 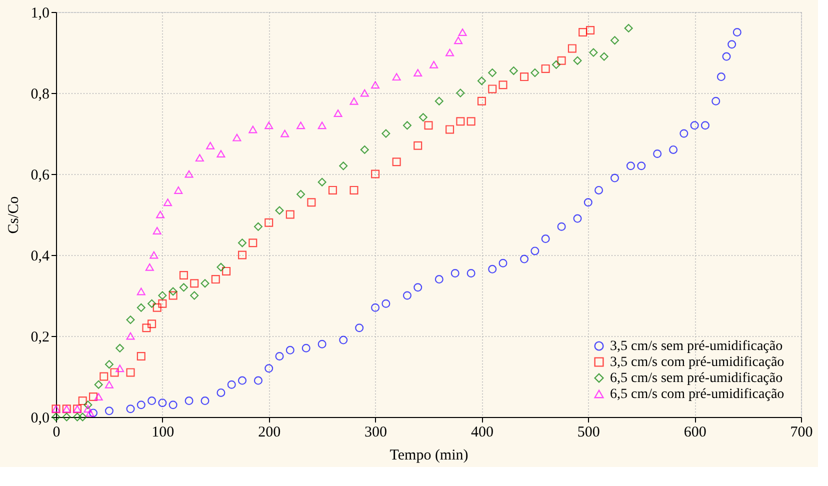 I want to click on x-tick-label: 0, so click(x=56, y=432).